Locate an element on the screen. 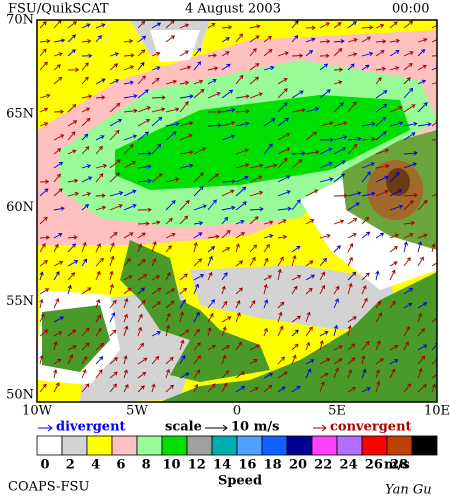 The height and width of the screenshot is (504, 450). date: 4 August 2003 is located at coordinates (233, 9).